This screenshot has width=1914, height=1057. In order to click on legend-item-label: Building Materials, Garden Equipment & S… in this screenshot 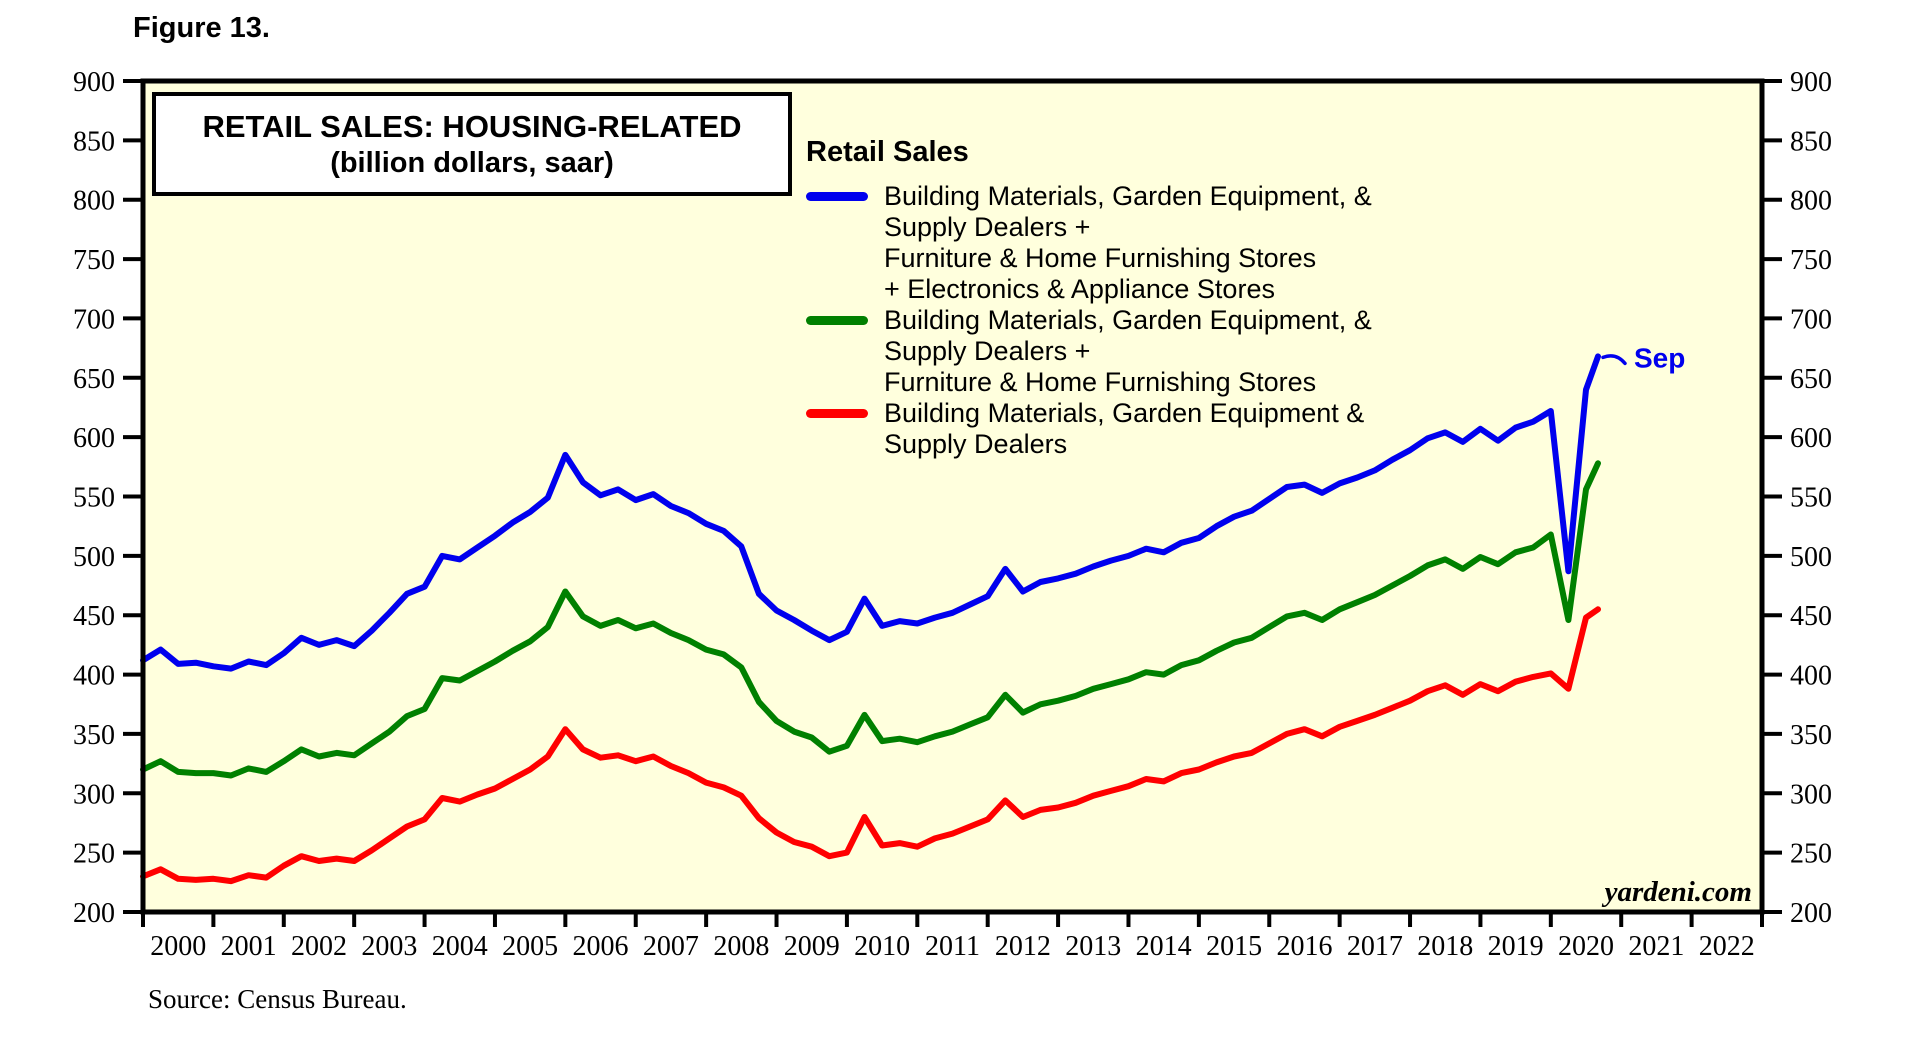, I will do `click(1124, 428)`.